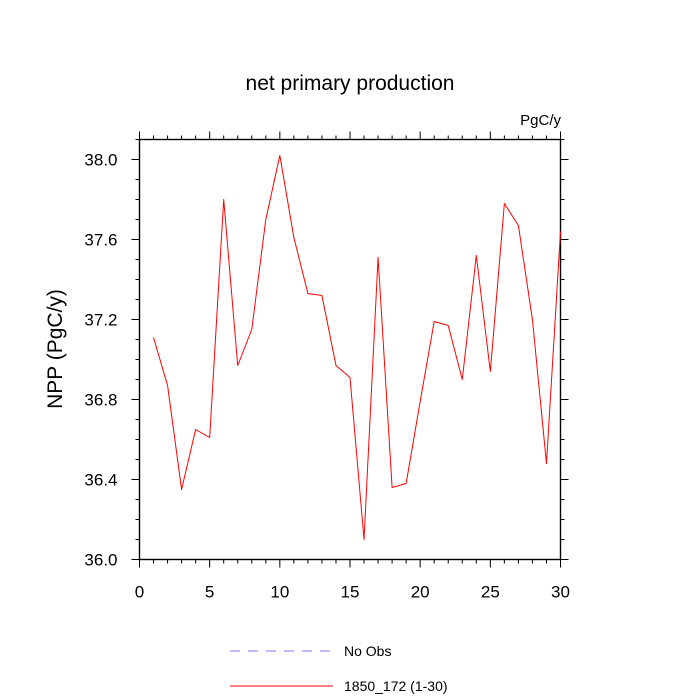 This screenshot has width=700, height=700. Describe the element at coordinates (396, 686) in the screenshot. I see `legend-label: 1850_172 (1-30)` at that location.